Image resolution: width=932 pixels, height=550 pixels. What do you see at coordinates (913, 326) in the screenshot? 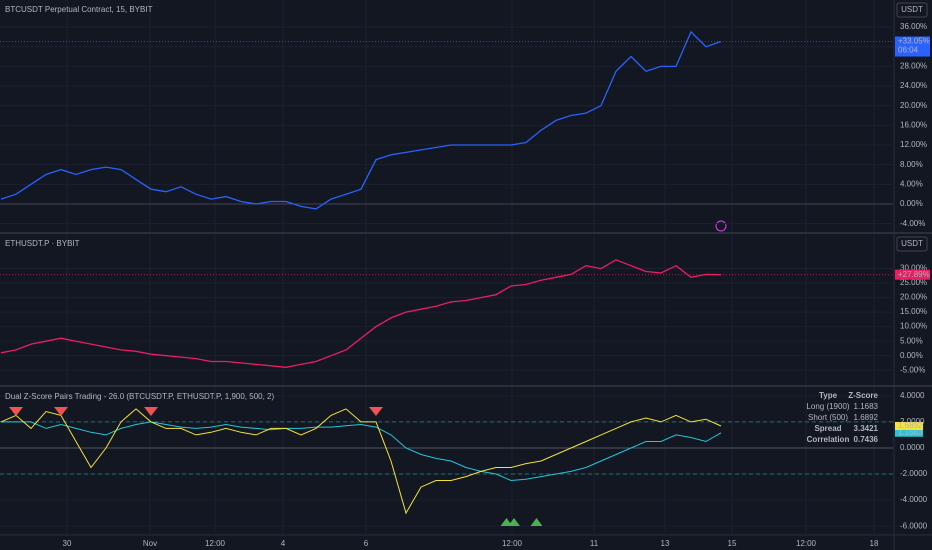
I see `y-tick-label: 10.00%` at bounding box center [913, 326].